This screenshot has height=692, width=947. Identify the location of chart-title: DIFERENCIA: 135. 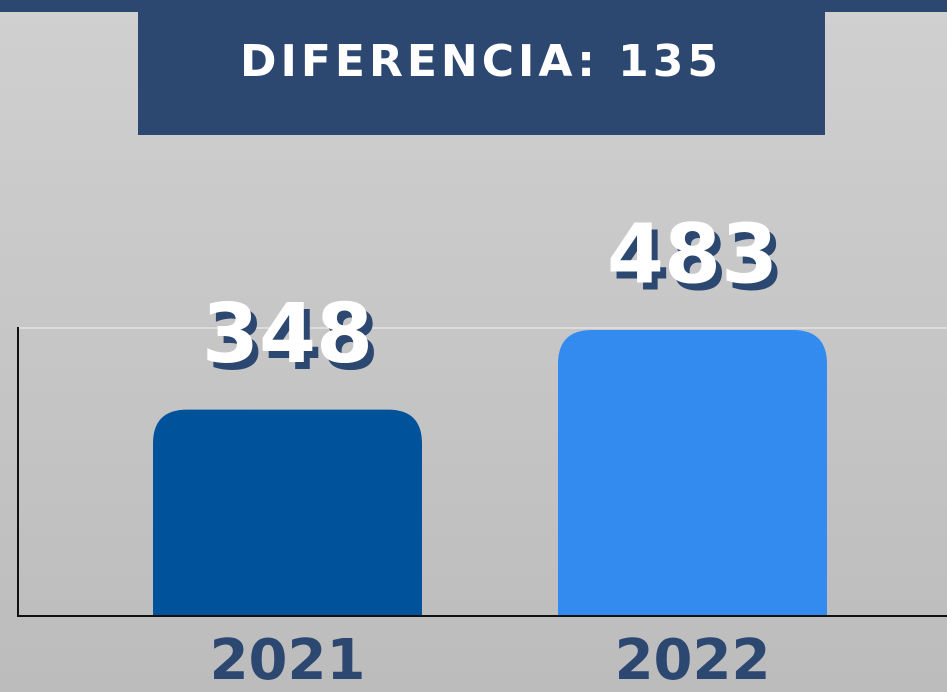
(481, 61).